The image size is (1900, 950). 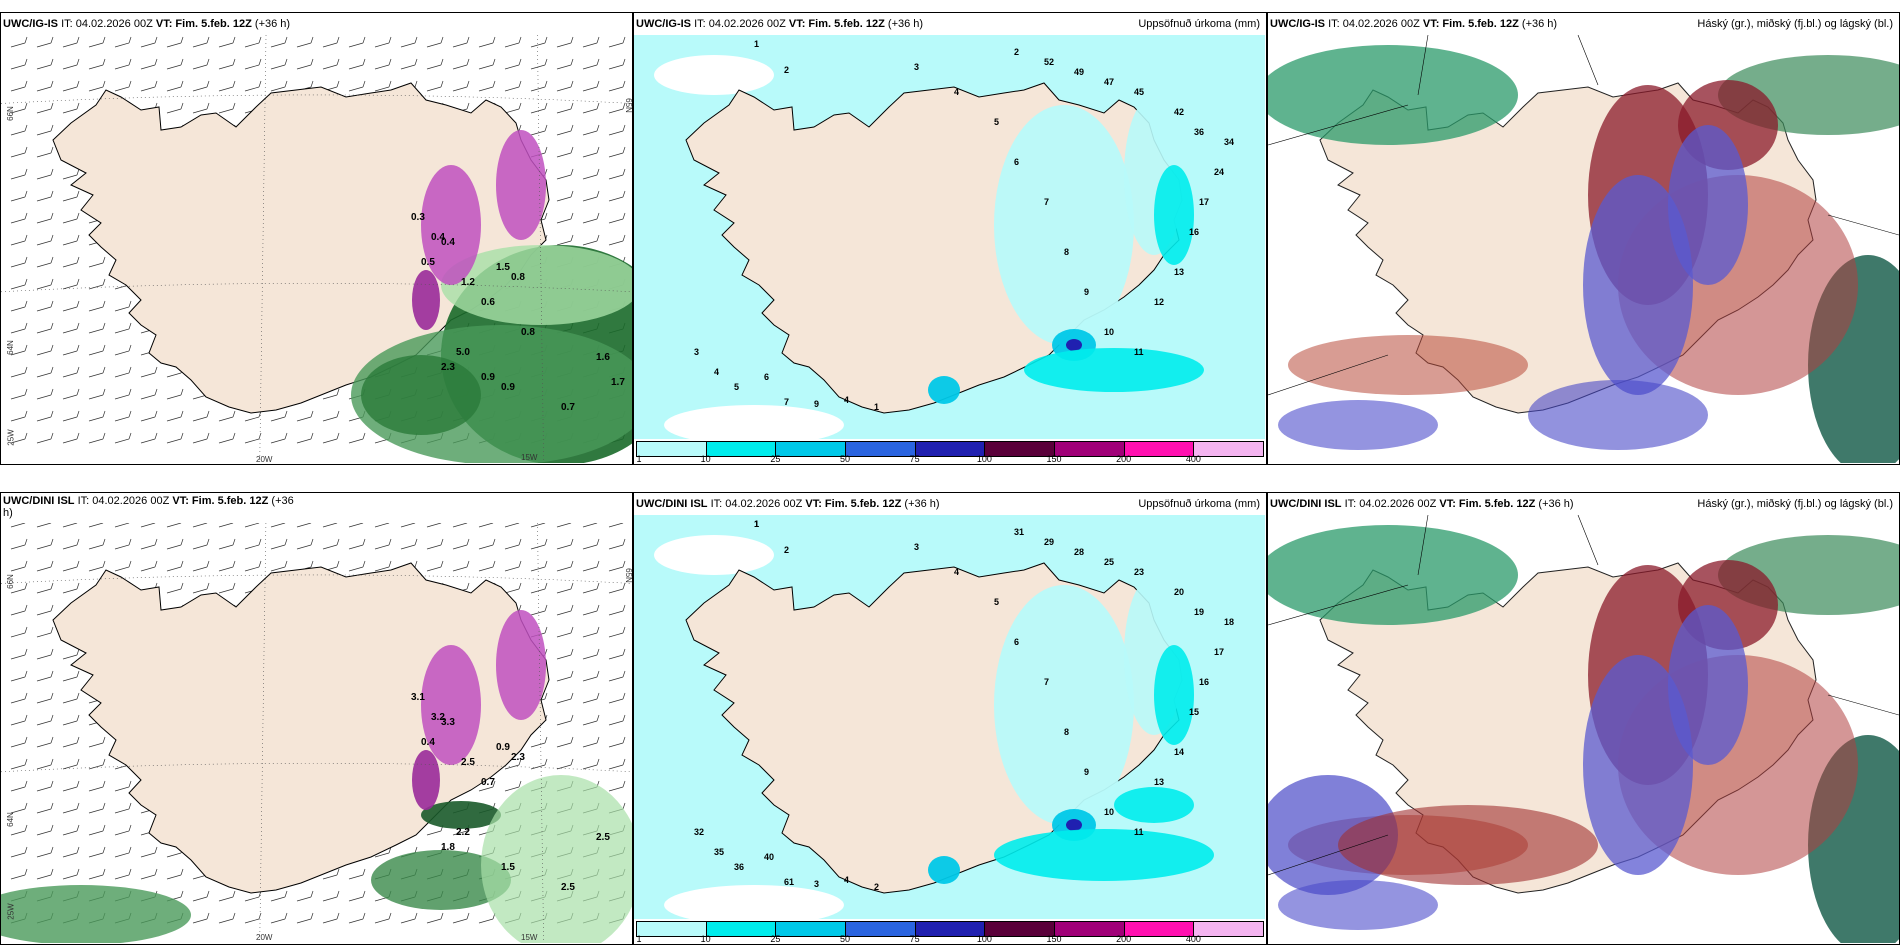 What do you see at coordinates (488, 782) in the screenshot?
I see `value-label: 0.7` at bounding box center [488, 782].